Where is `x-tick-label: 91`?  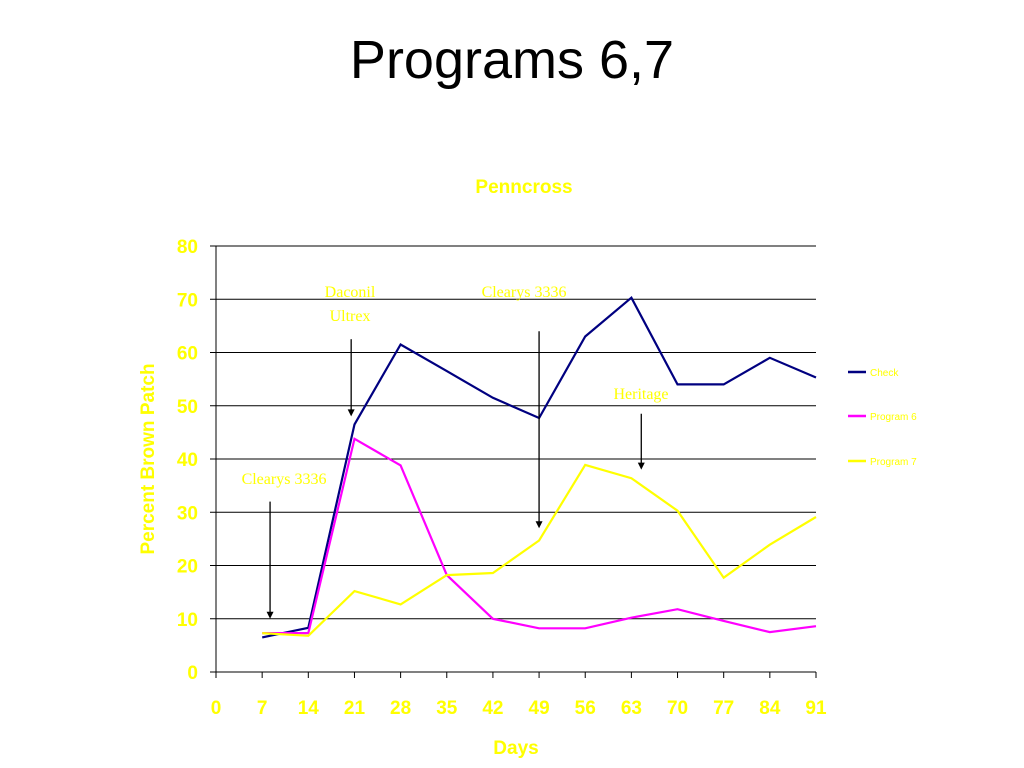 x-tick-label: 91 is located at coordinates (816, 708).